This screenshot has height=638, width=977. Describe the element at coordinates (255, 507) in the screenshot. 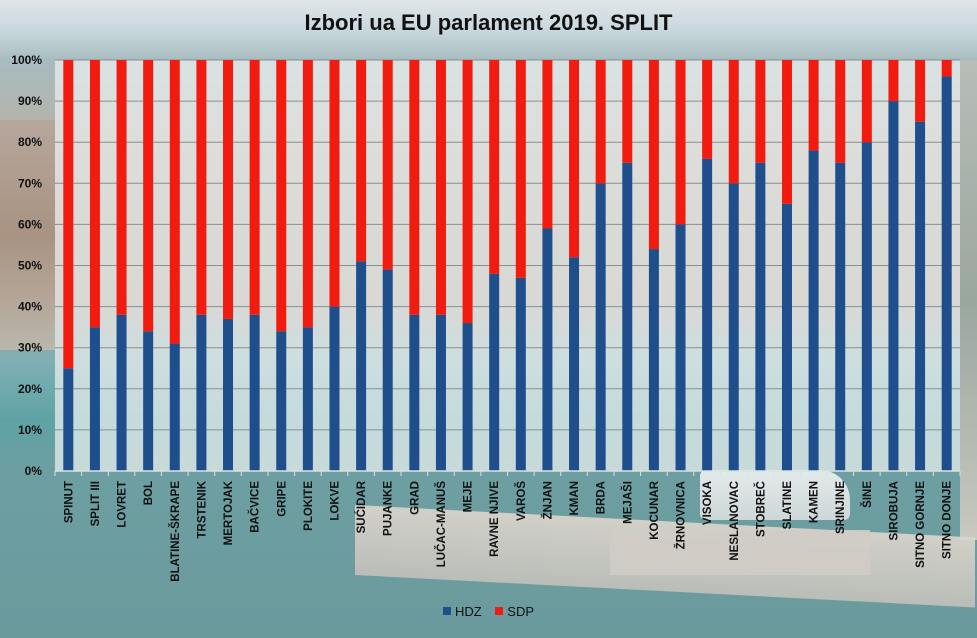

I see `x-tick-label: BAČVICE` at that location.